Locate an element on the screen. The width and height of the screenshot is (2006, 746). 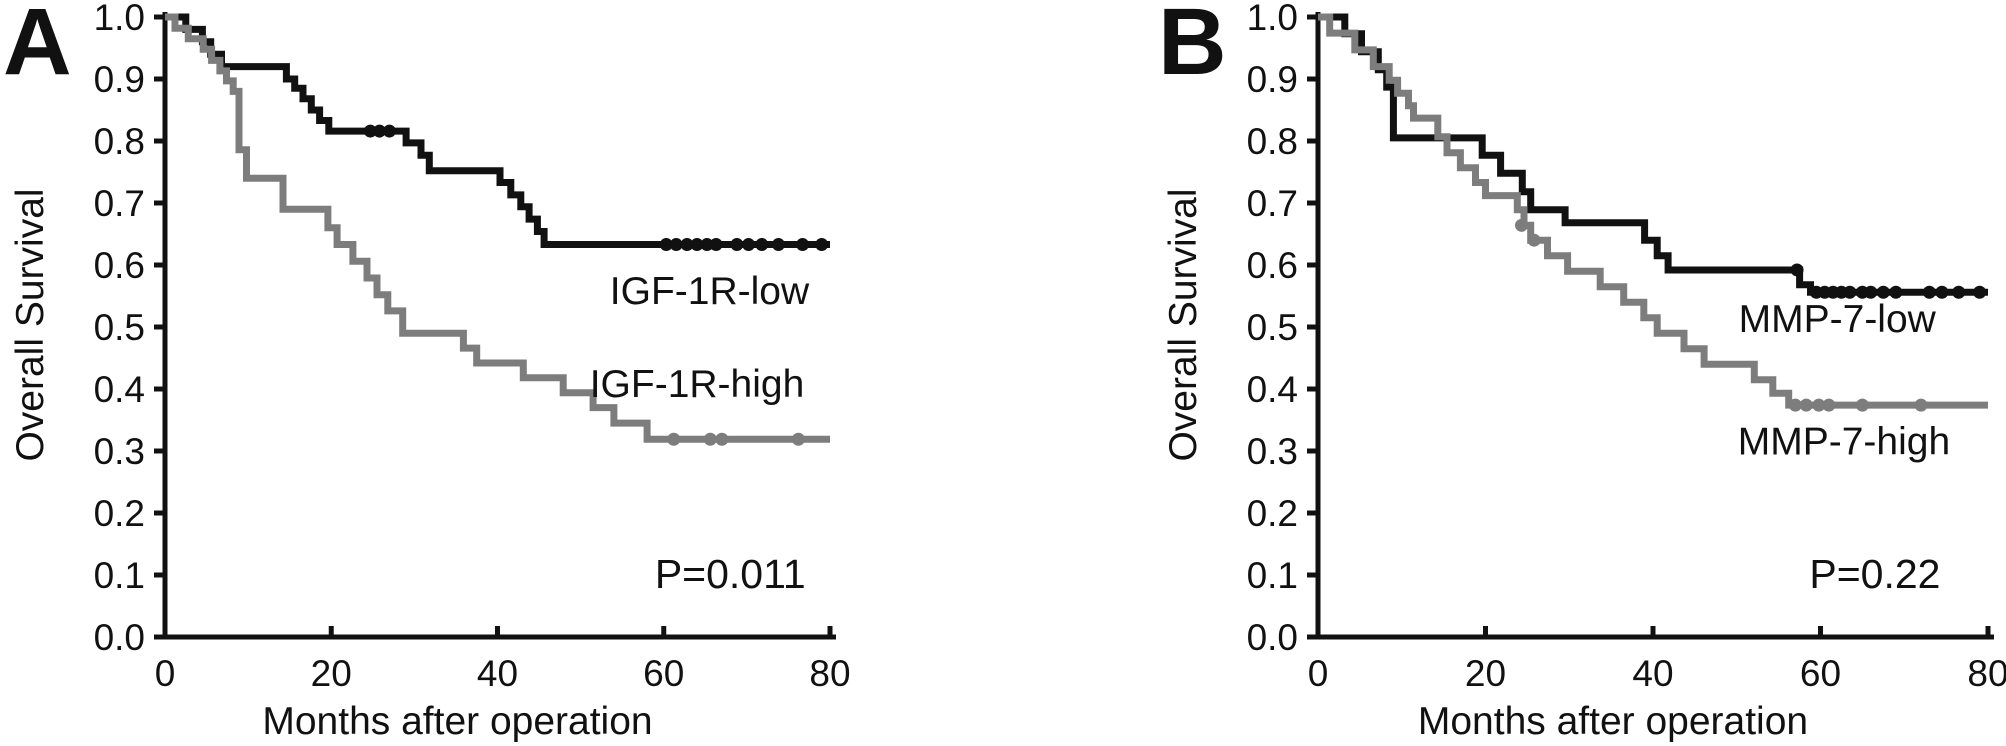
panel-letter-A: A is located at coordinates (37, 47).